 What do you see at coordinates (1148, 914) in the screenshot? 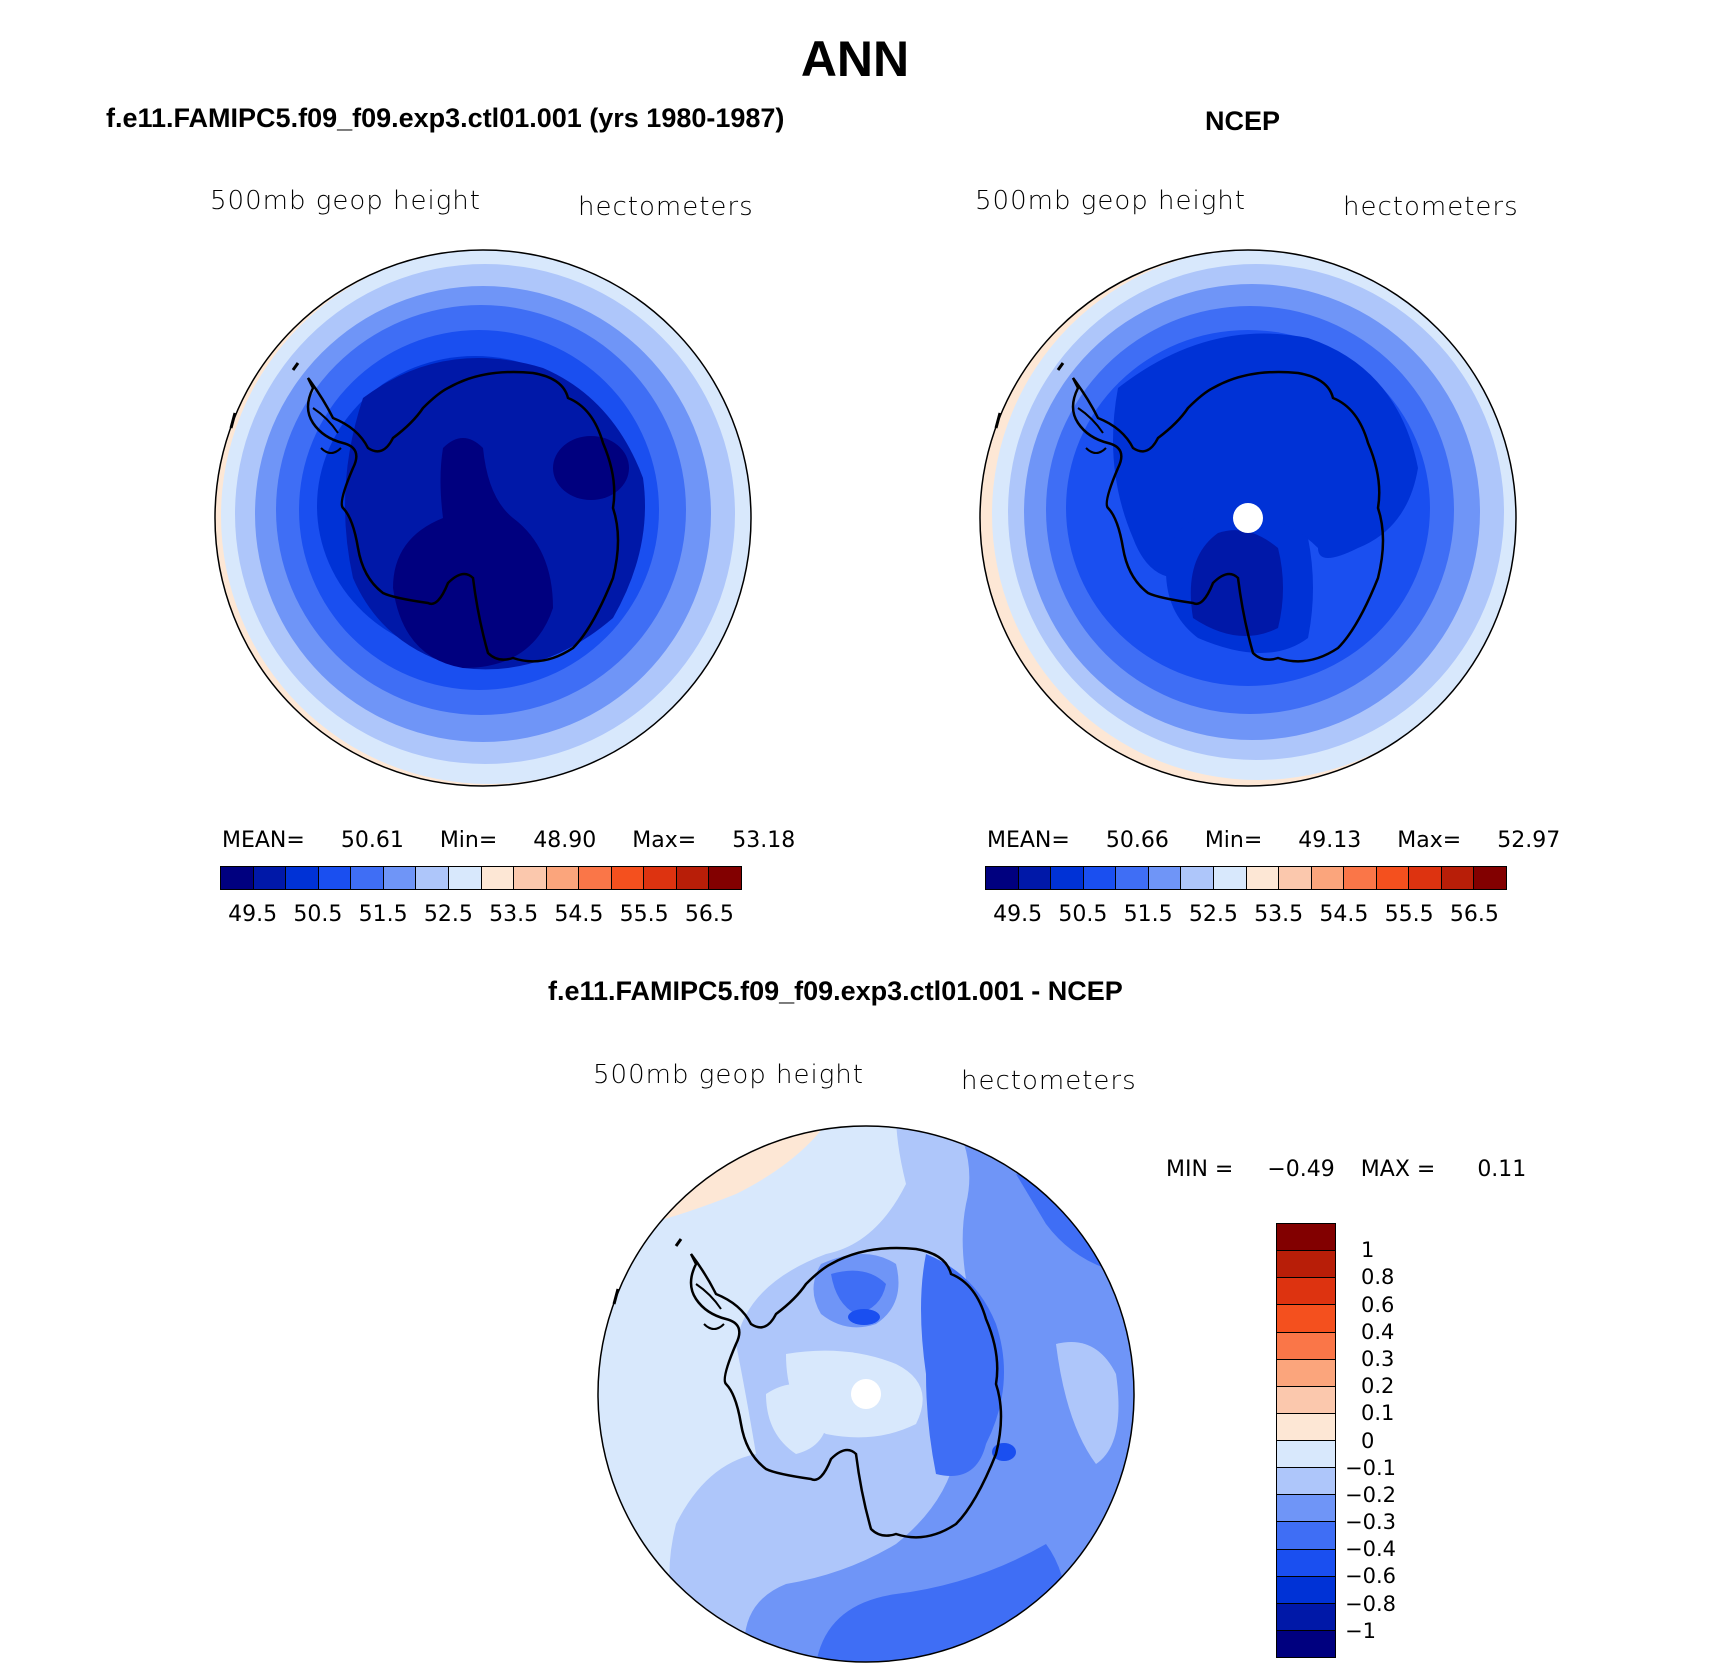
I see `colorbar-tick-label: 51.5` at bounding box center [1148, 914].